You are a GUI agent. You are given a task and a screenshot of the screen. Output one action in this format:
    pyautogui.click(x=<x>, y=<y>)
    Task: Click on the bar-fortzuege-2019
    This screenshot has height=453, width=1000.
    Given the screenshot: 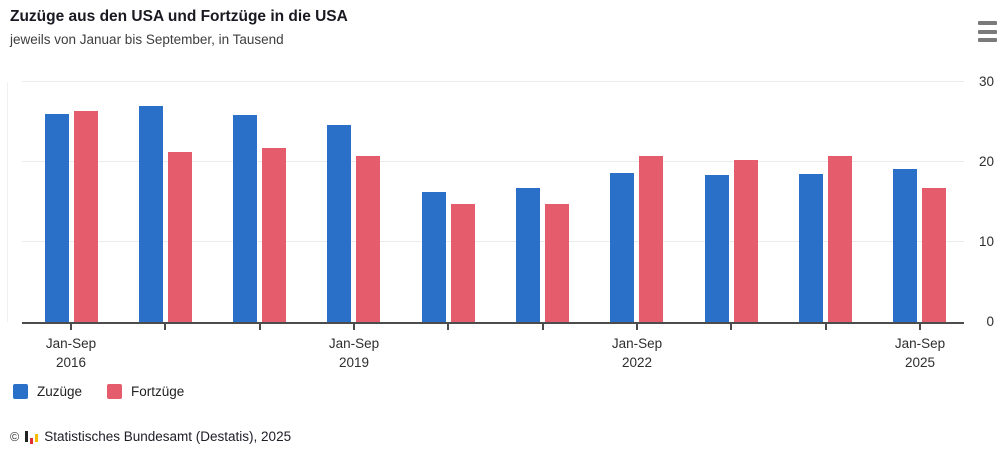 What is the action you would take?
    pyautogui.click(x=368, y=239)
    